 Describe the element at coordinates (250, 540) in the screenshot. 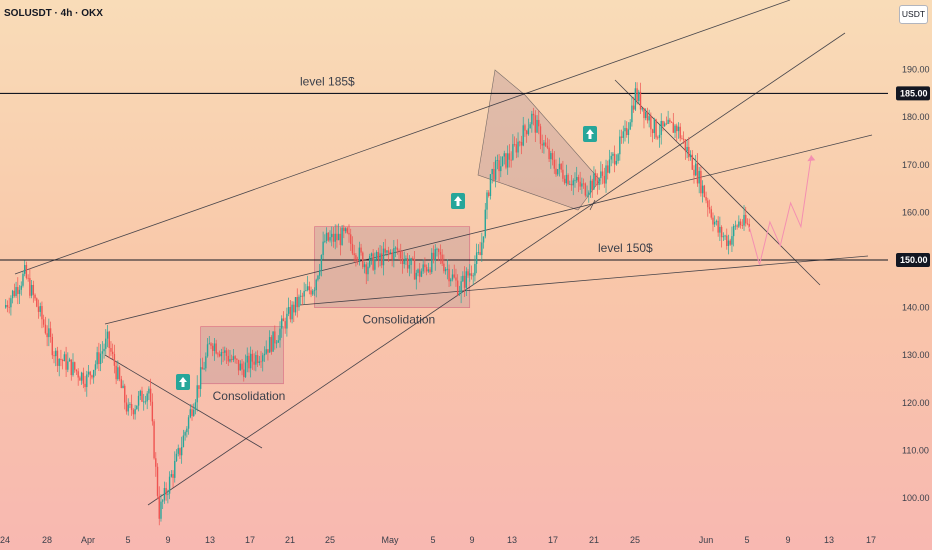

I see `x-tick-label: 17` at that location.